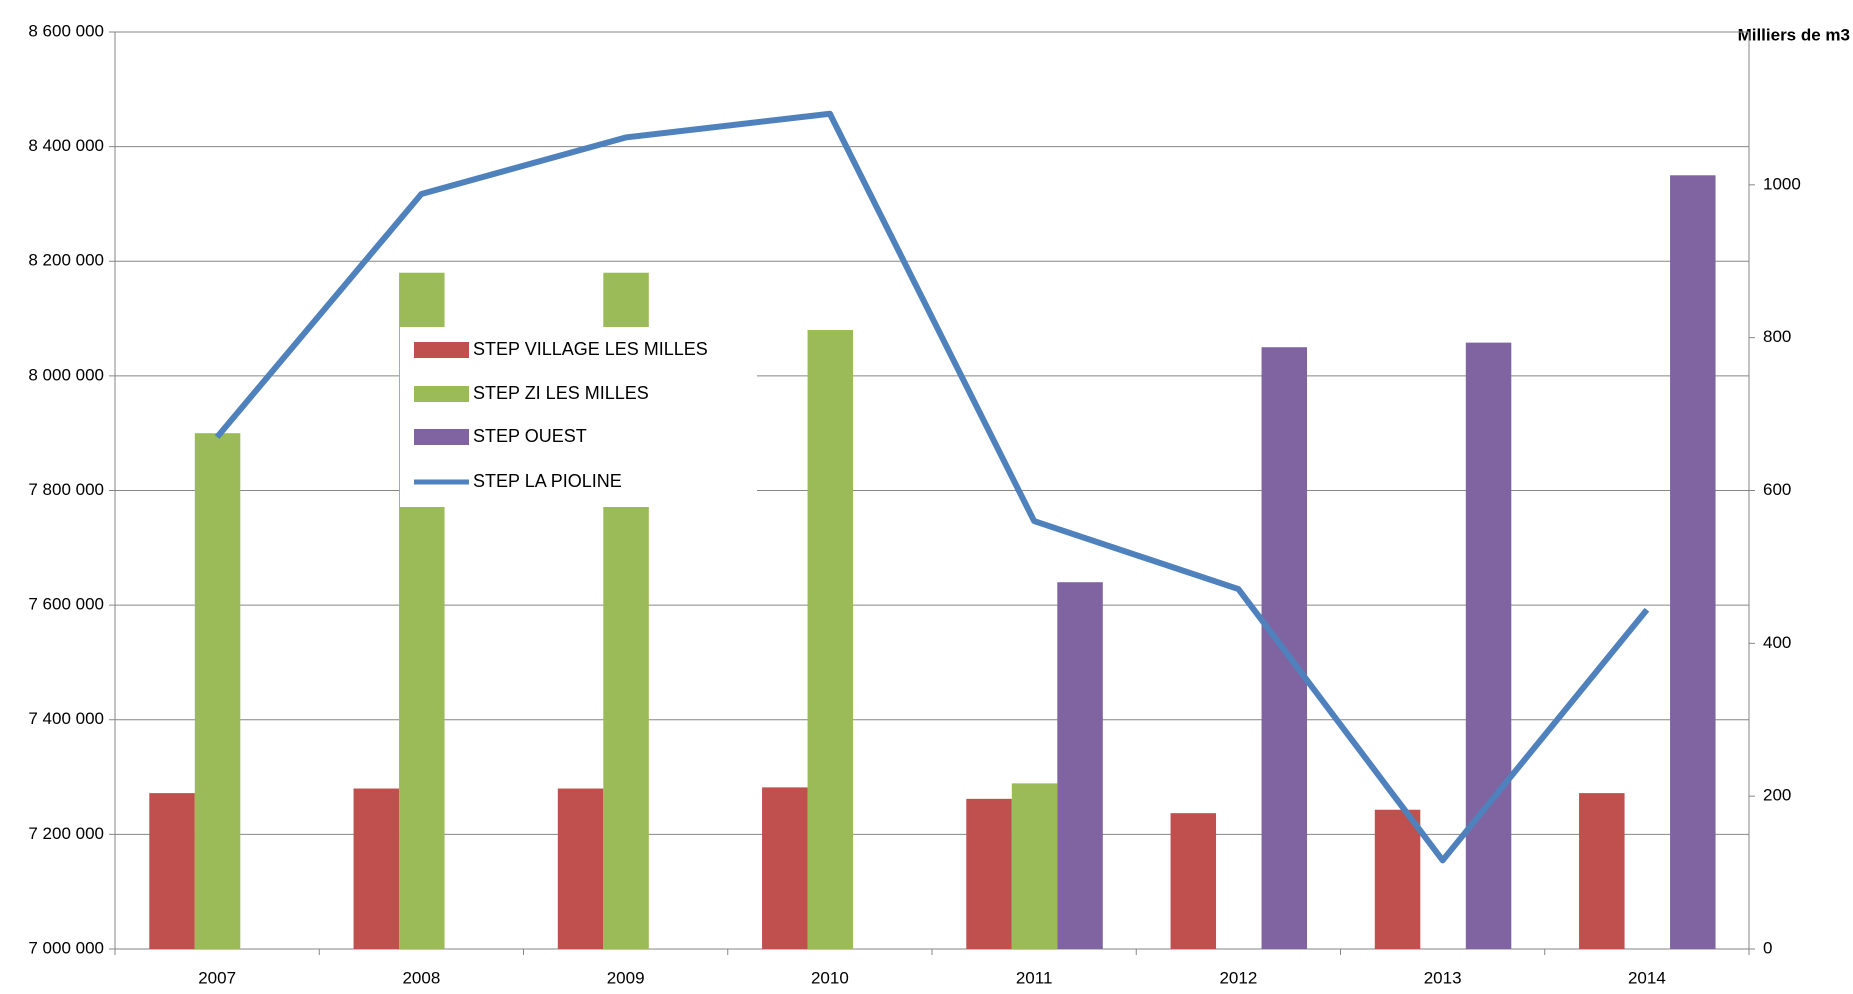  What do you see at coordinates (1777, 795) in the screenshot?
I see `y2-tick-label: 200` at bounding box center [1777, 795].